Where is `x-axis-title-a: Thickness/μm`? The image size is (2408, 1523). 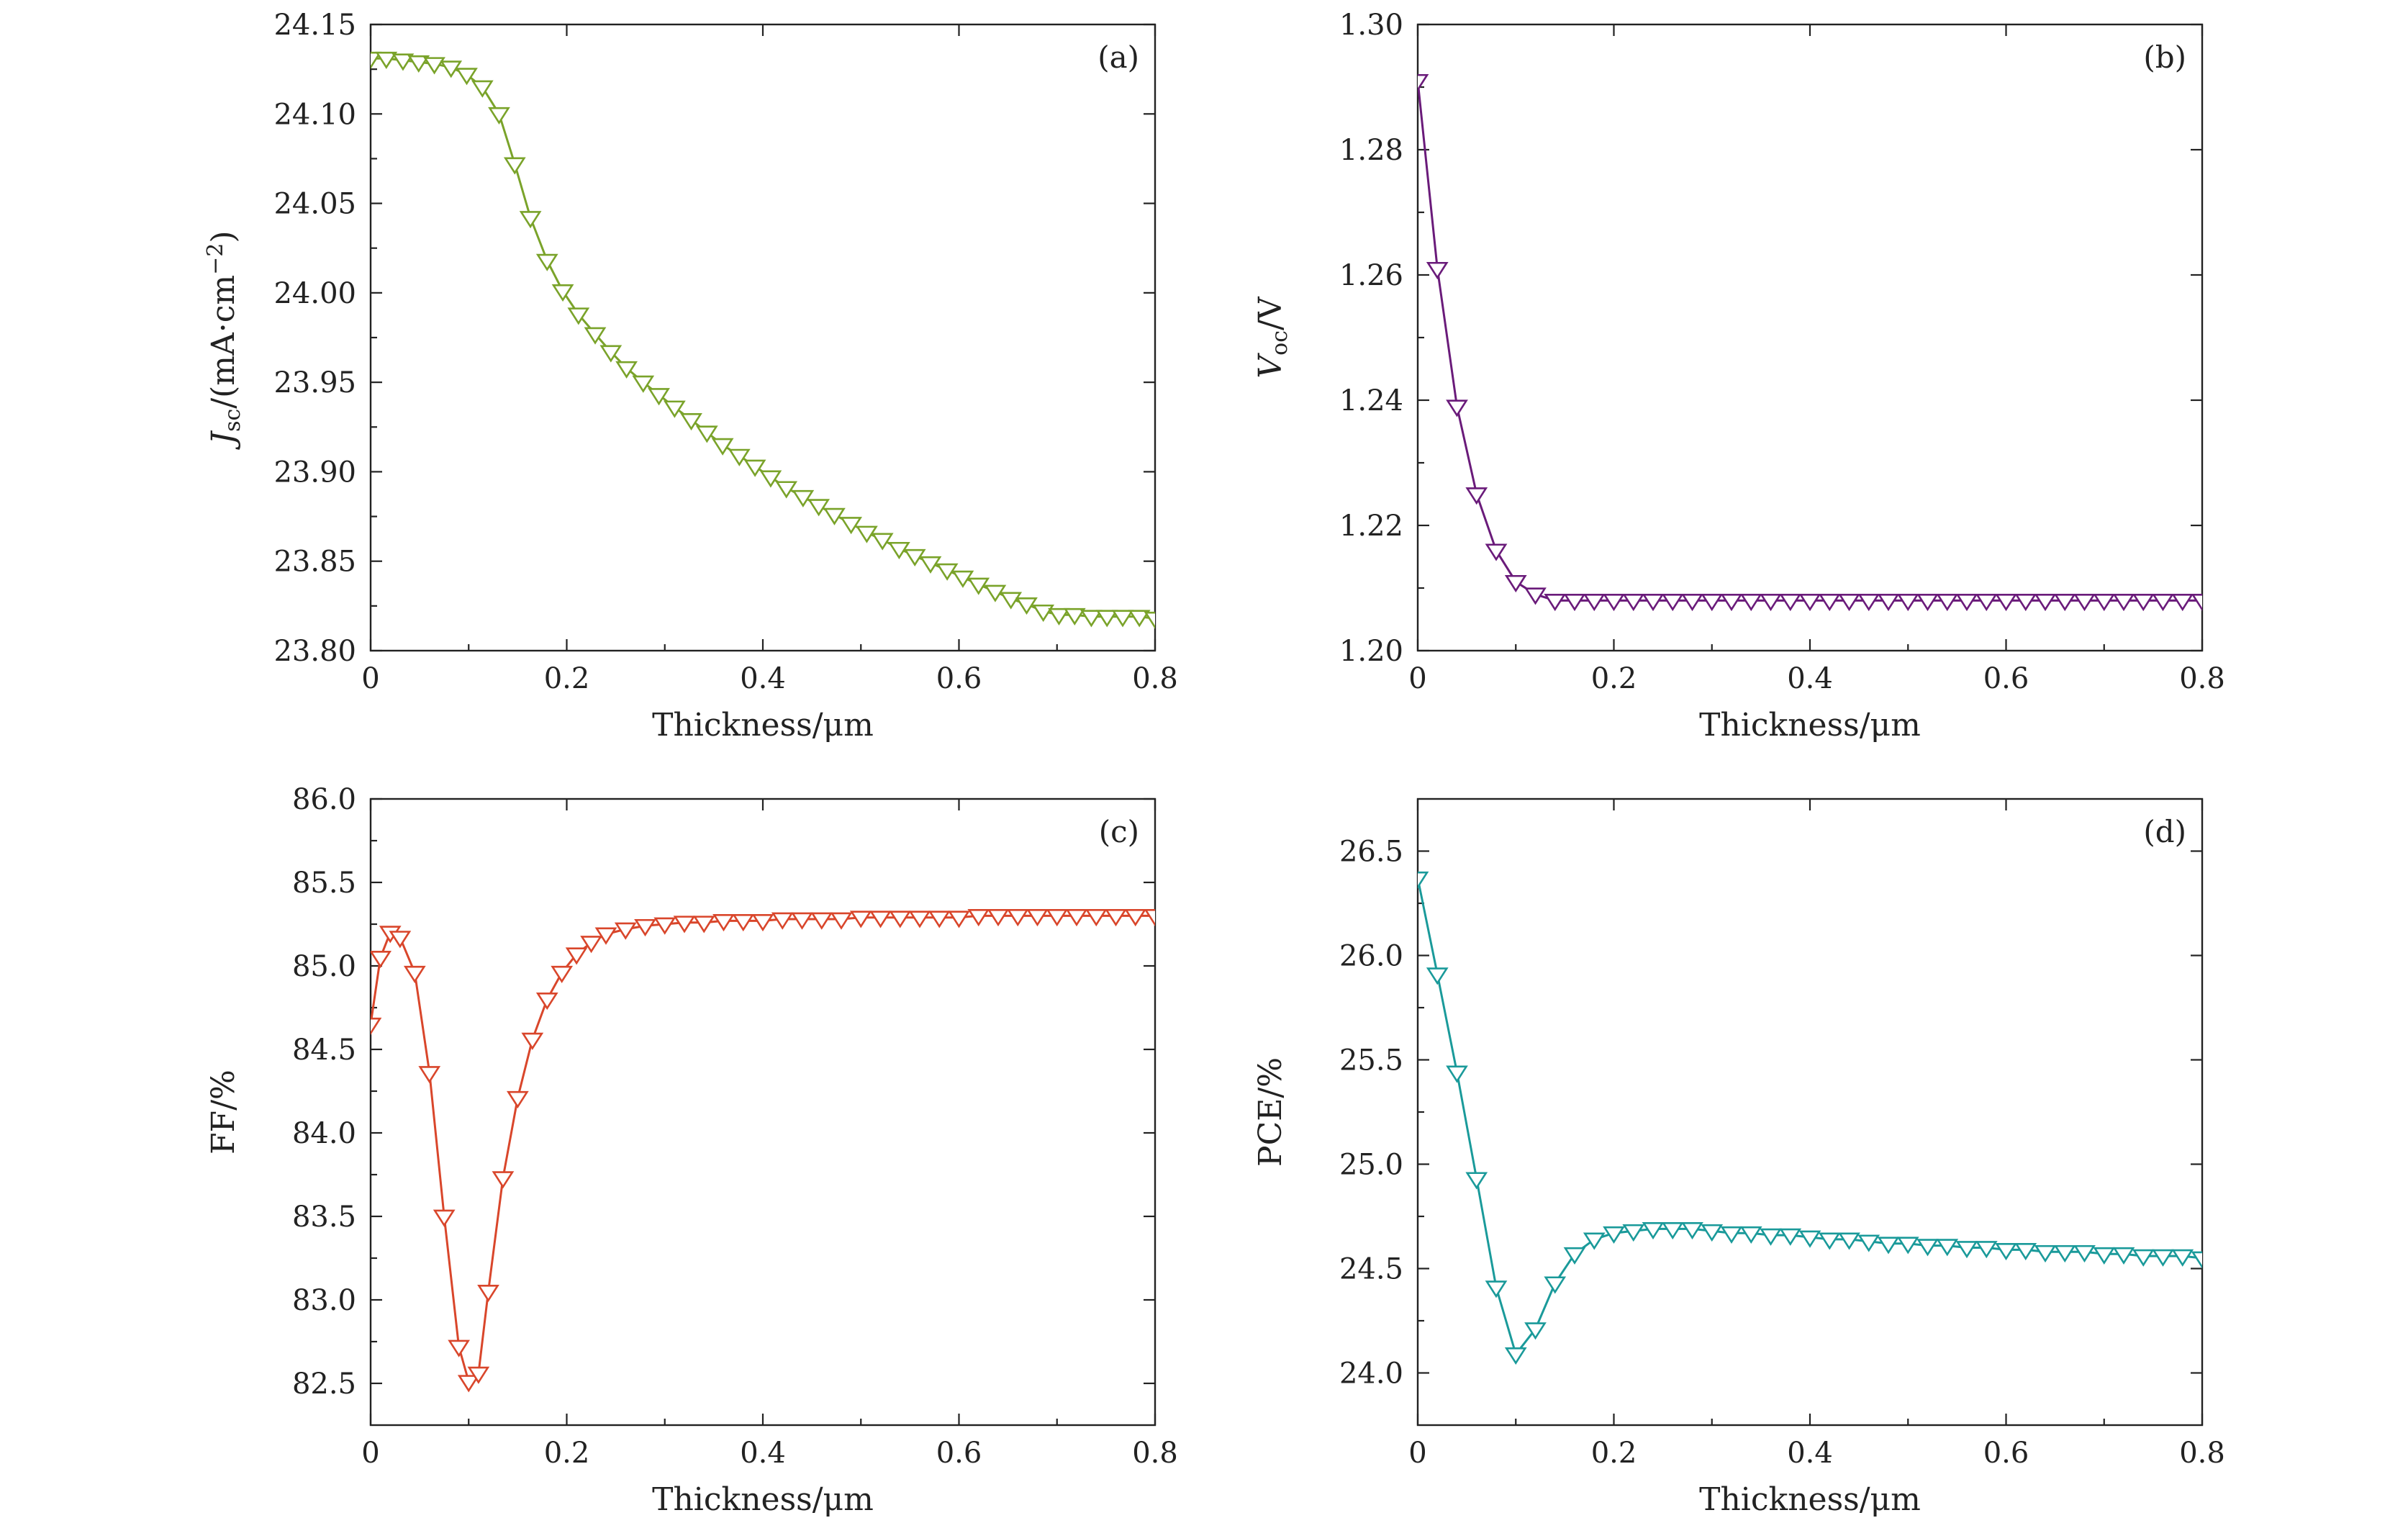
x-axis-title-a: Thickness/μm is located at coordinates (763, 726).